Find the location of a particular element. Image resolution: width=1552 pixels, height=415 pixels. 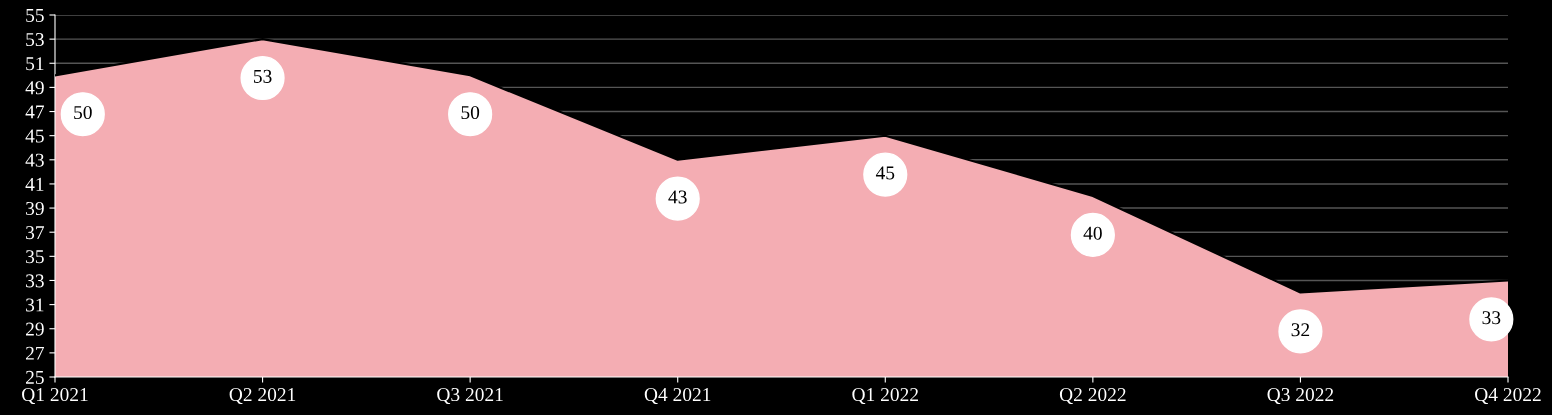

y-tick-label: 29 is located at coordinates (34, 329).